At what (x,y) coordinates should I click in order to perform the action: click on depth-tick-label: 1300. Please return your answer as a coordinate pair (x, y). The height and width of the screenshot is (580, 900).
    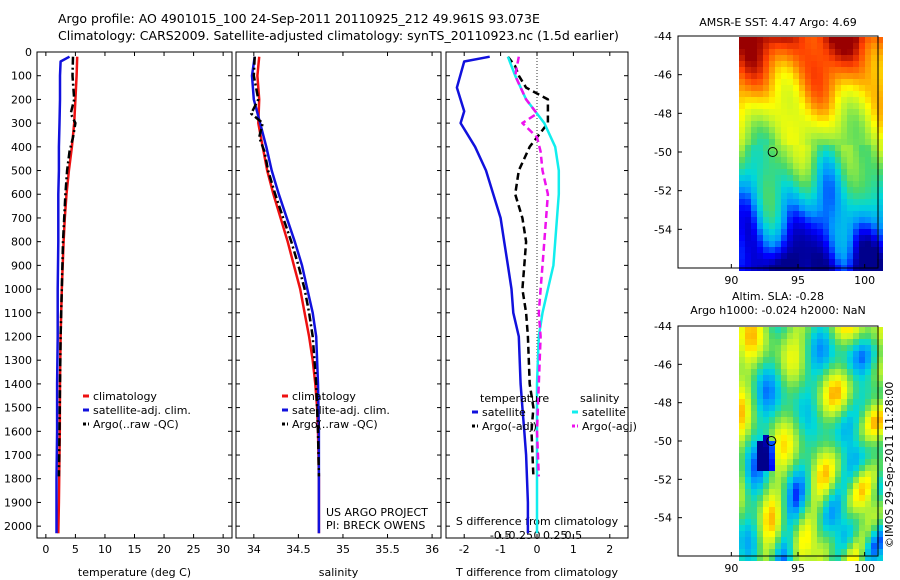
    Looking at the image, I should click on (18, 360).